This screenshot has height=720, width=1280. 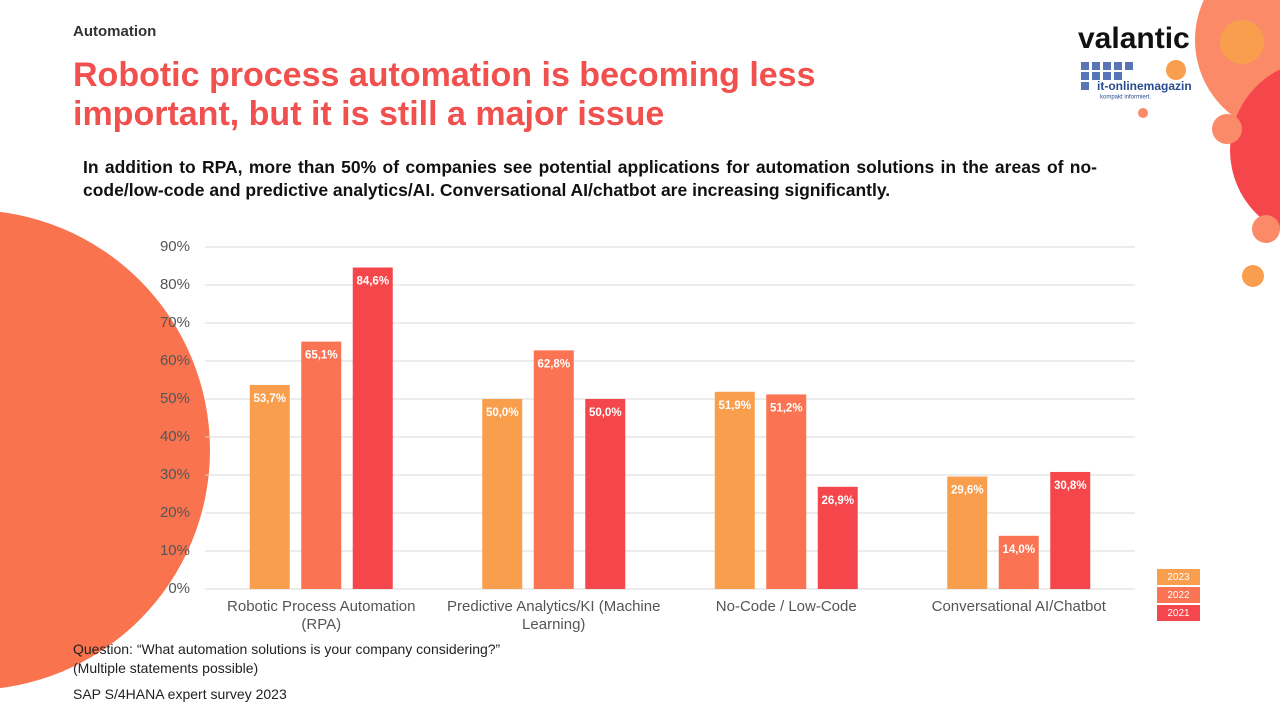 What do you see at coordinates (1144, 86) in the screenshot?
I see `logo-partner: it-onlinemagazin` at bounding box center [1144, 86].